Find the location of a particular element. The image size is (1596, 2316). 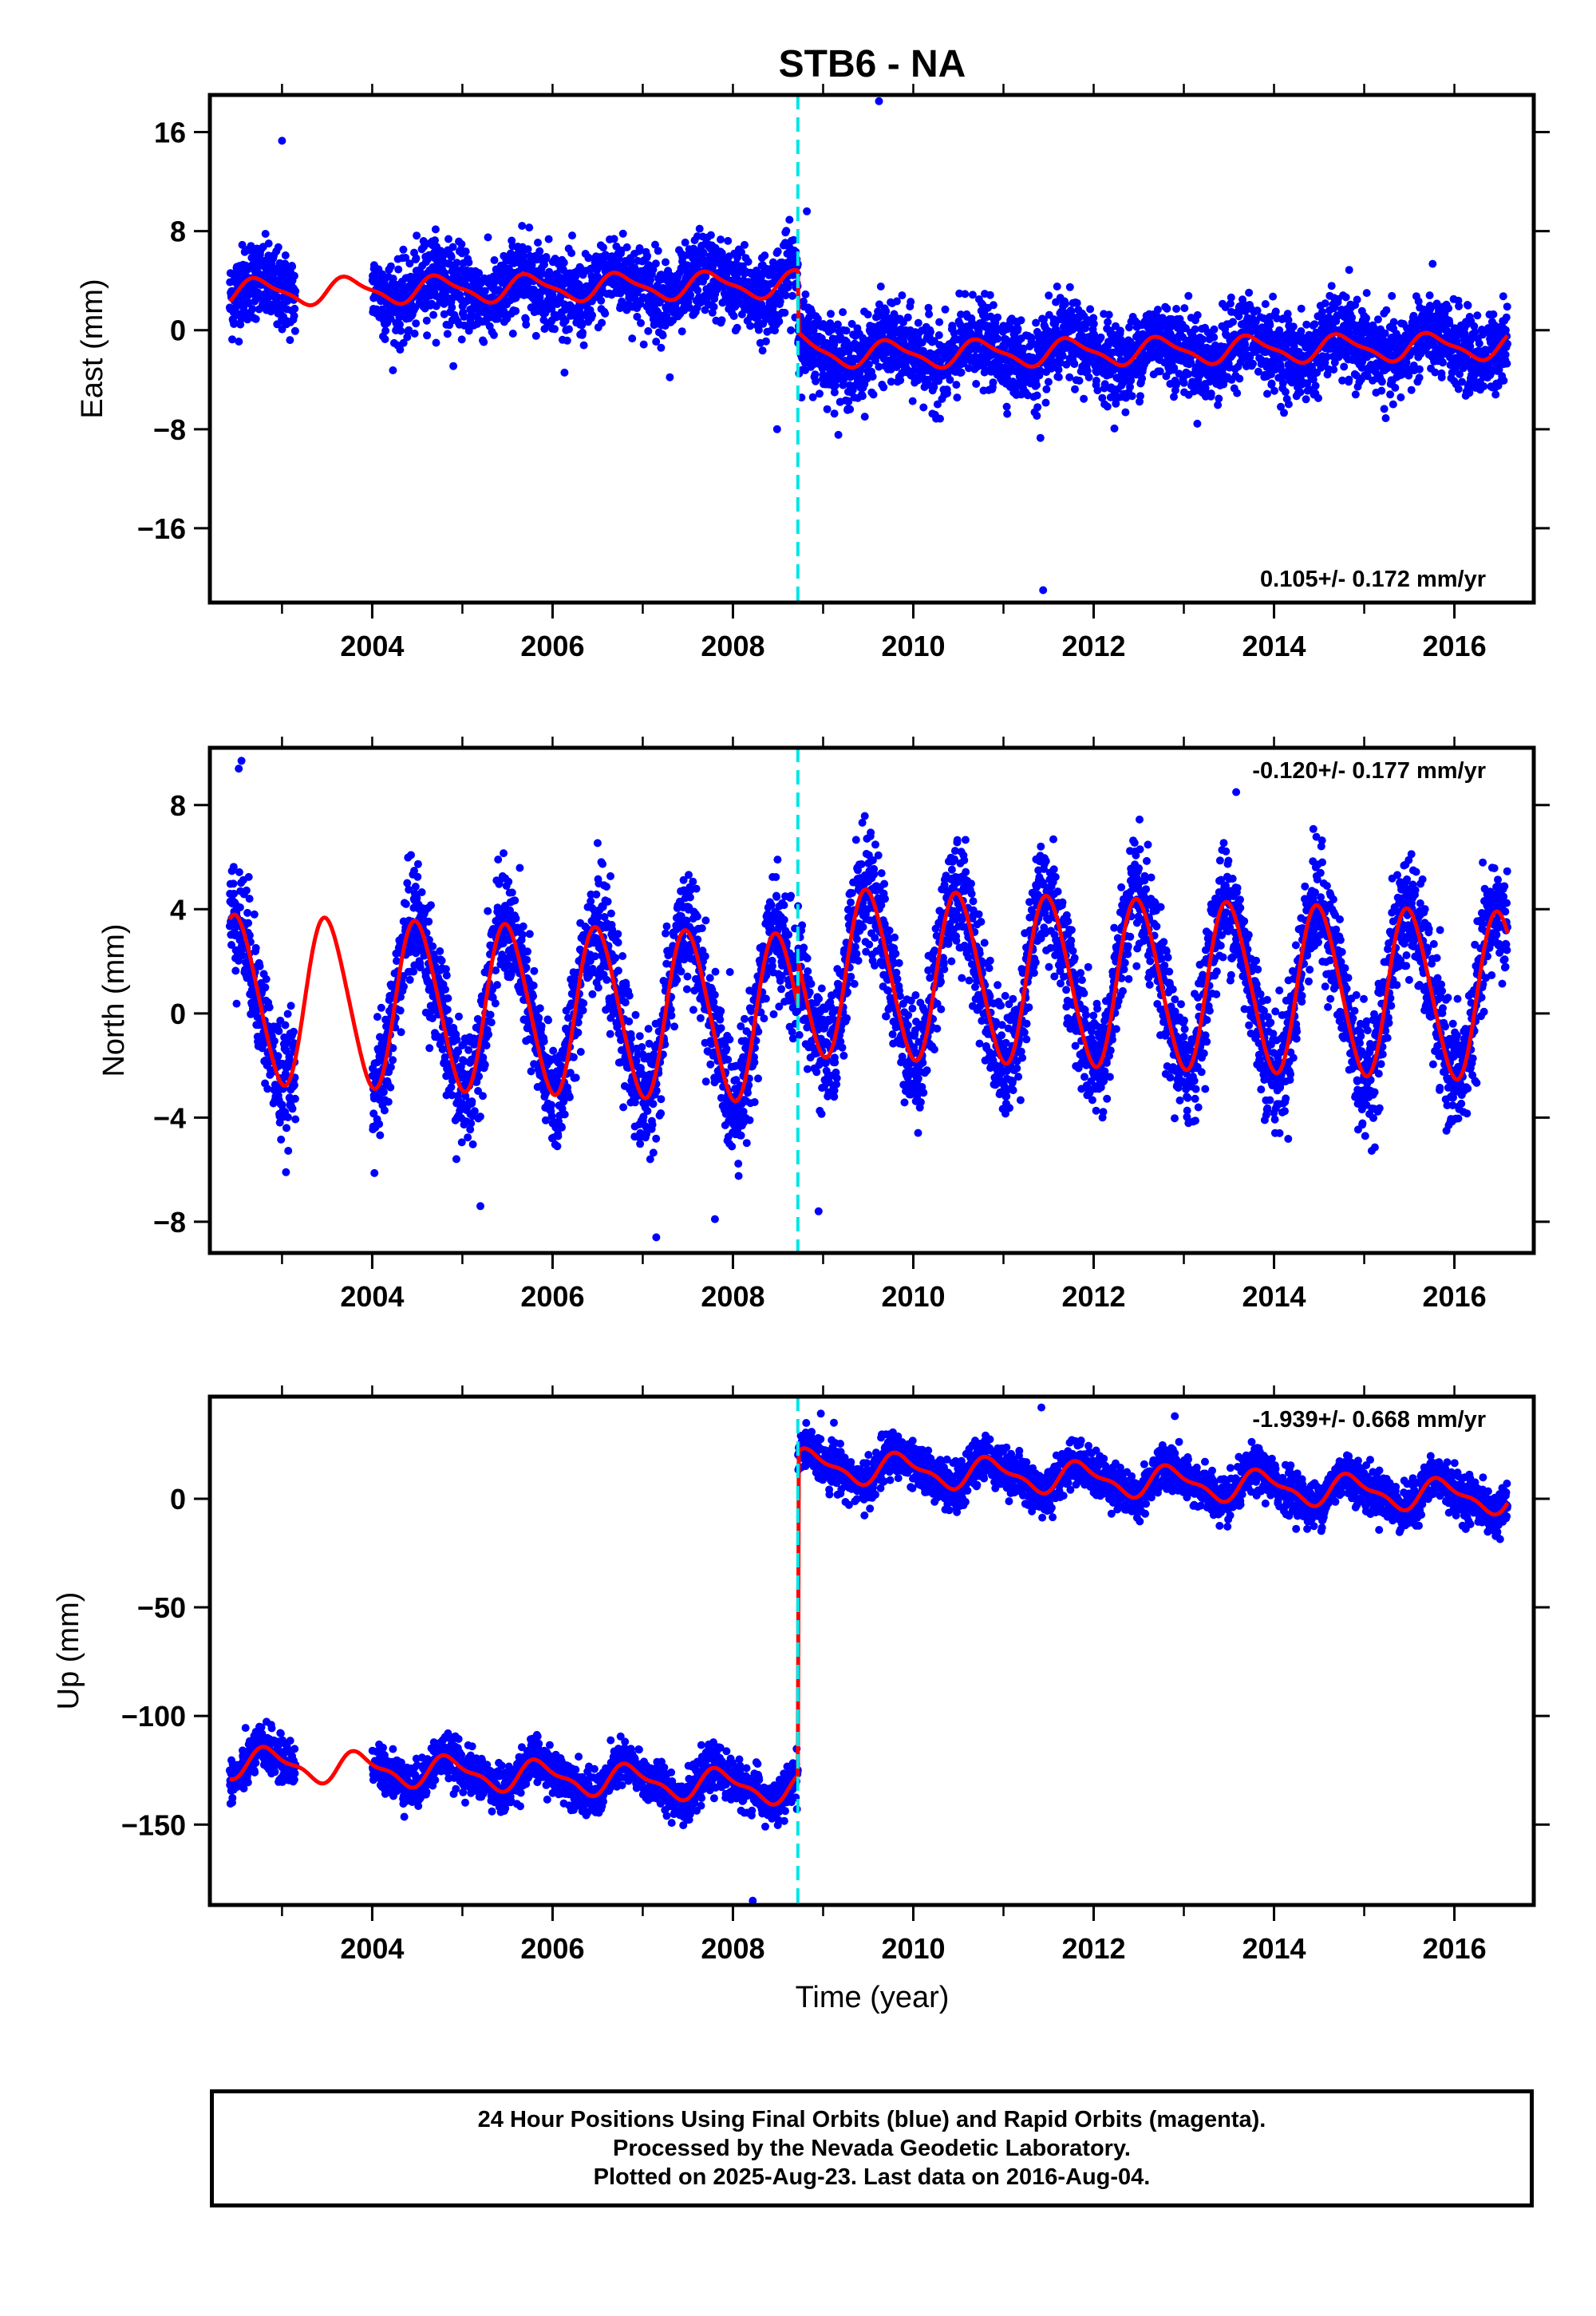

y-tick-label: −16 is located at coordinates (161, 528).